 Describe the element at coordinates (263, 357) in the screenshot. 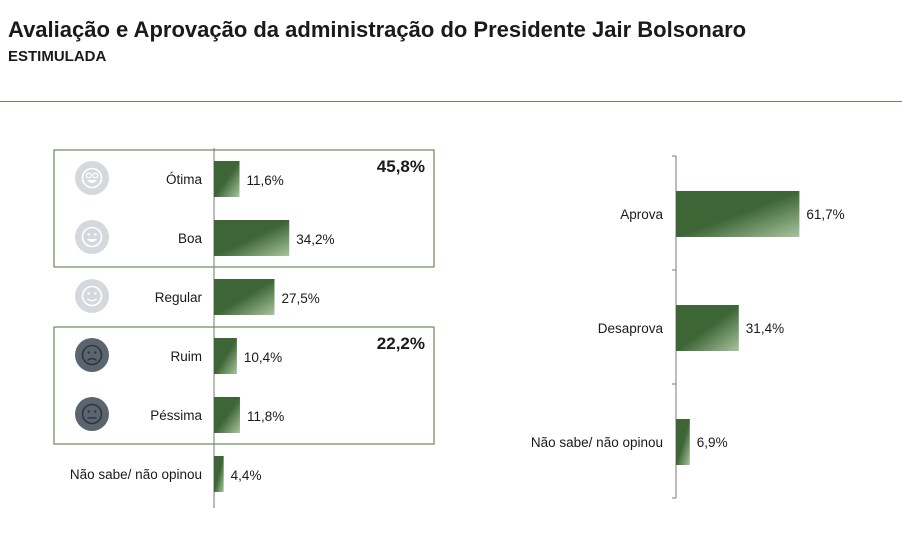

I see `value-label: 10,4%` at that location.